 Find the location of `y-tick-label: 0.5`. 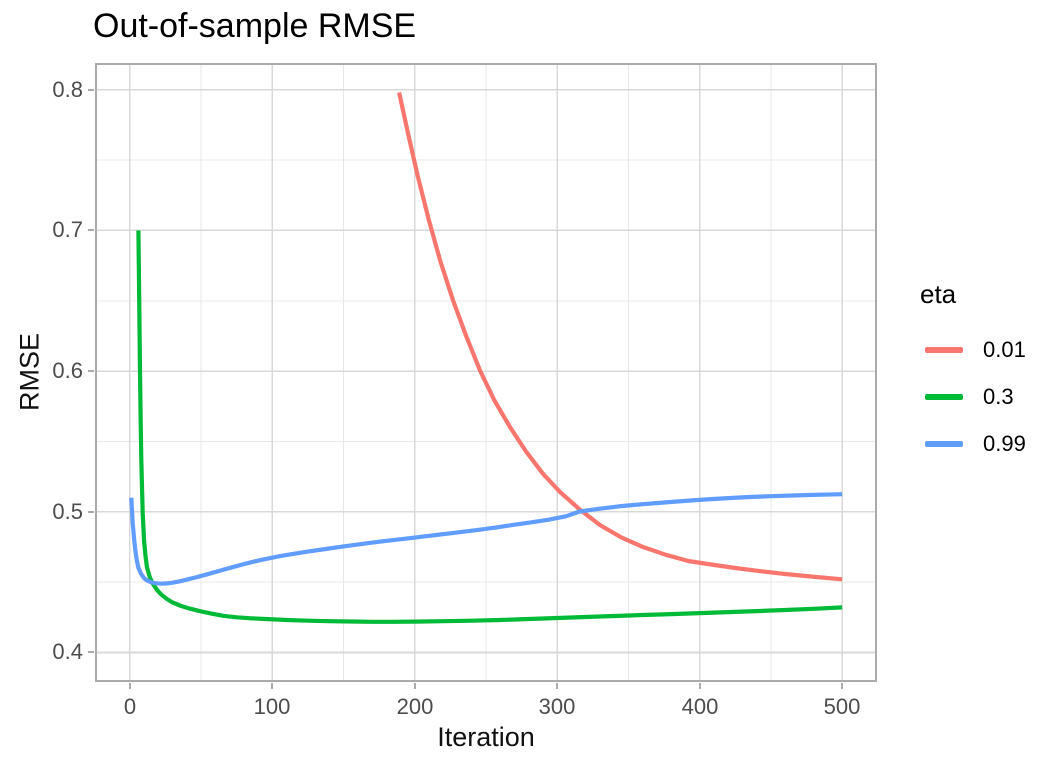

y-tick-label: 0.5 is located at coordinates (67, 511).